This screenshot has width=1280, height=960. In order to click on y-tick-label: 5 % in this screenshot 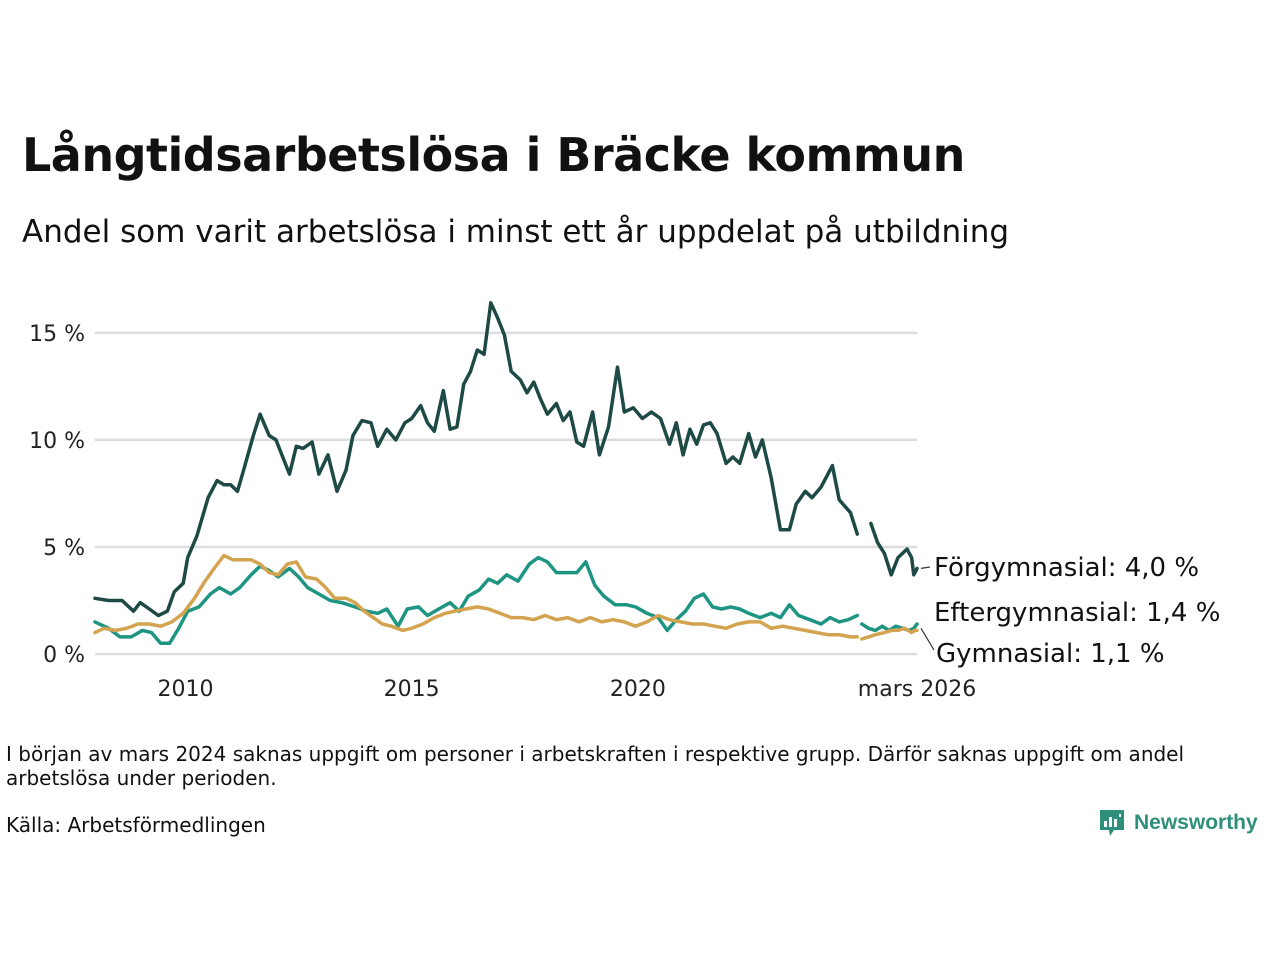, I will do `click(64, 548)`.